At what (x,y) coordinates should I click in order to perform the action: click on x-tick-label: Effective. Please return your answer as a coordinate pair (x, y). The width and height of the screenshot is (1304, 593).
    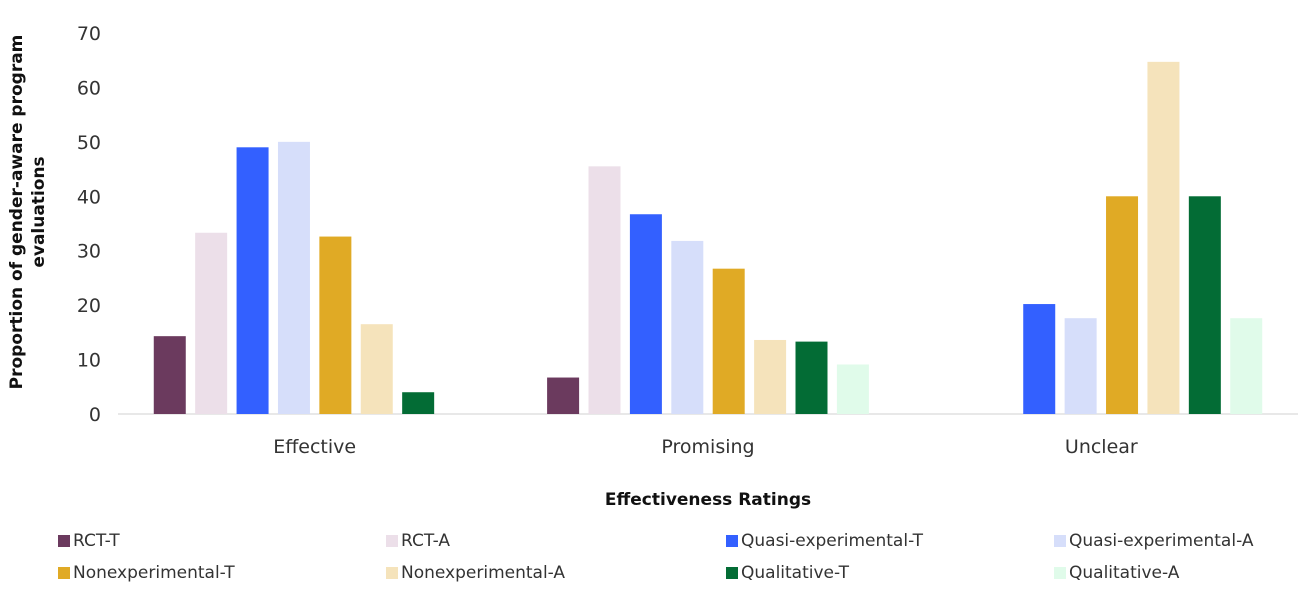
    Looking at the image, I should click on (314, 447).